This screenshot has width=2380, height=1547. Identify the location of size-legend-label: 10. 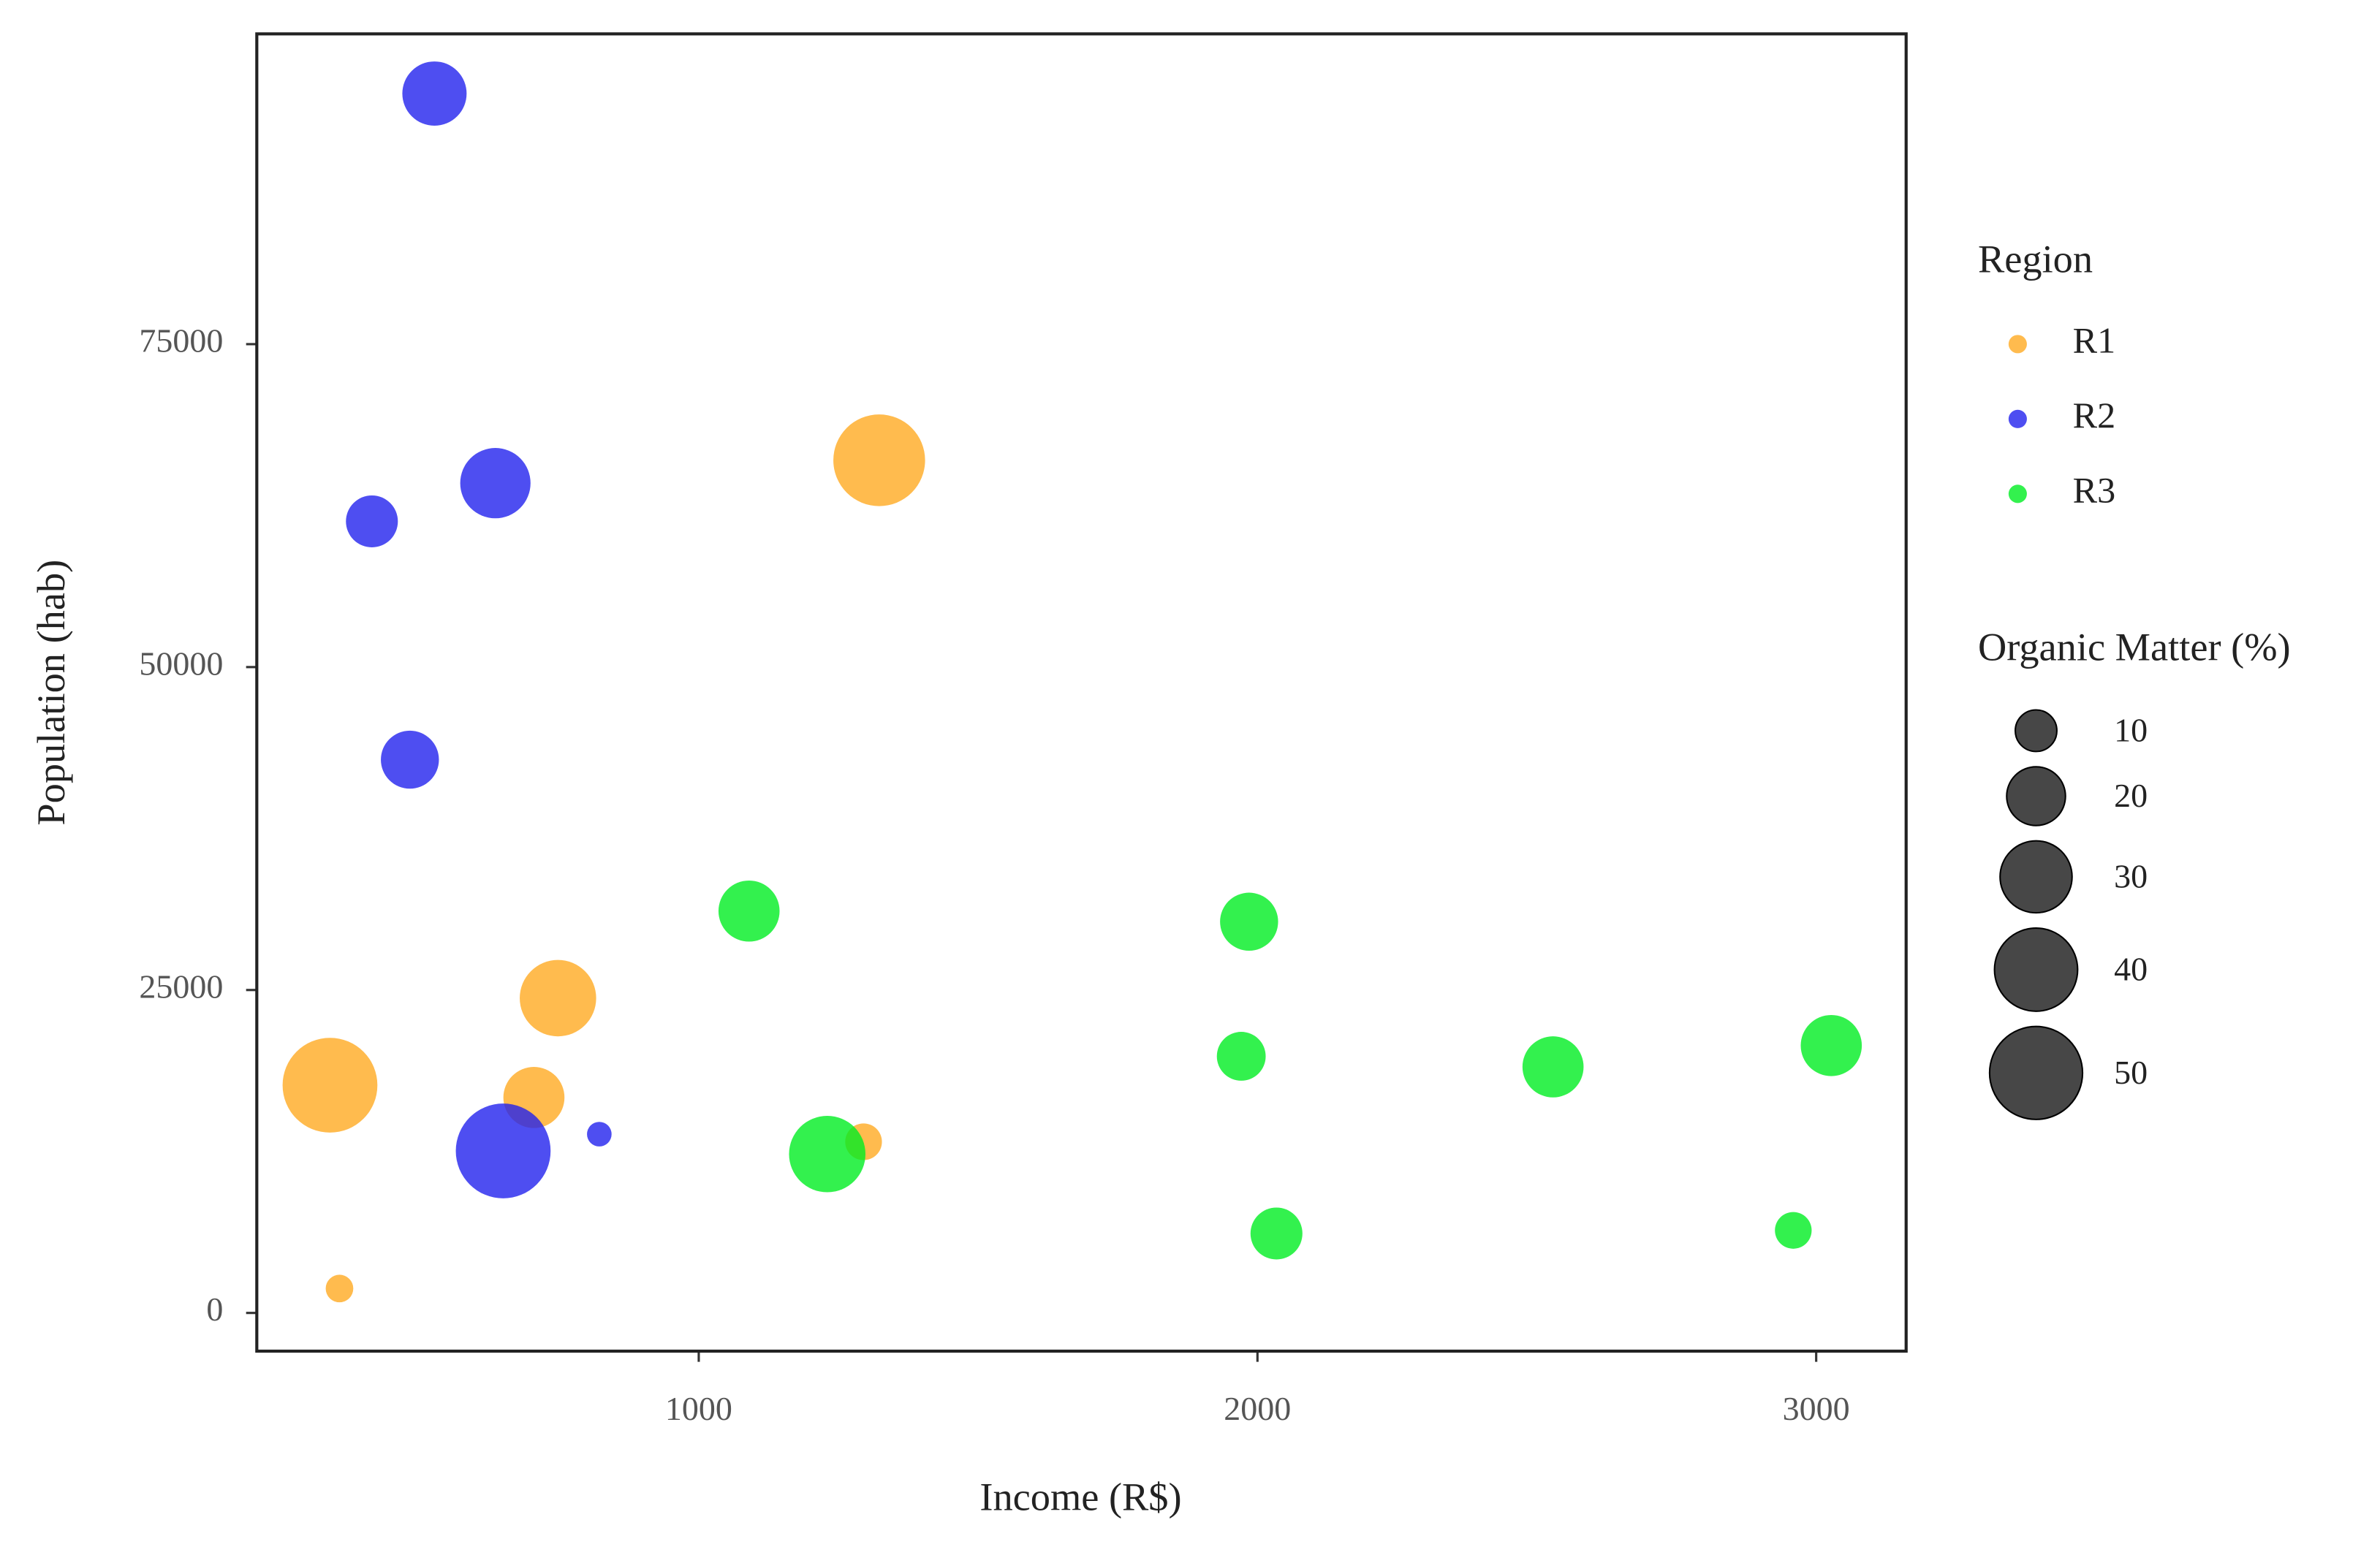
(2131, 730).